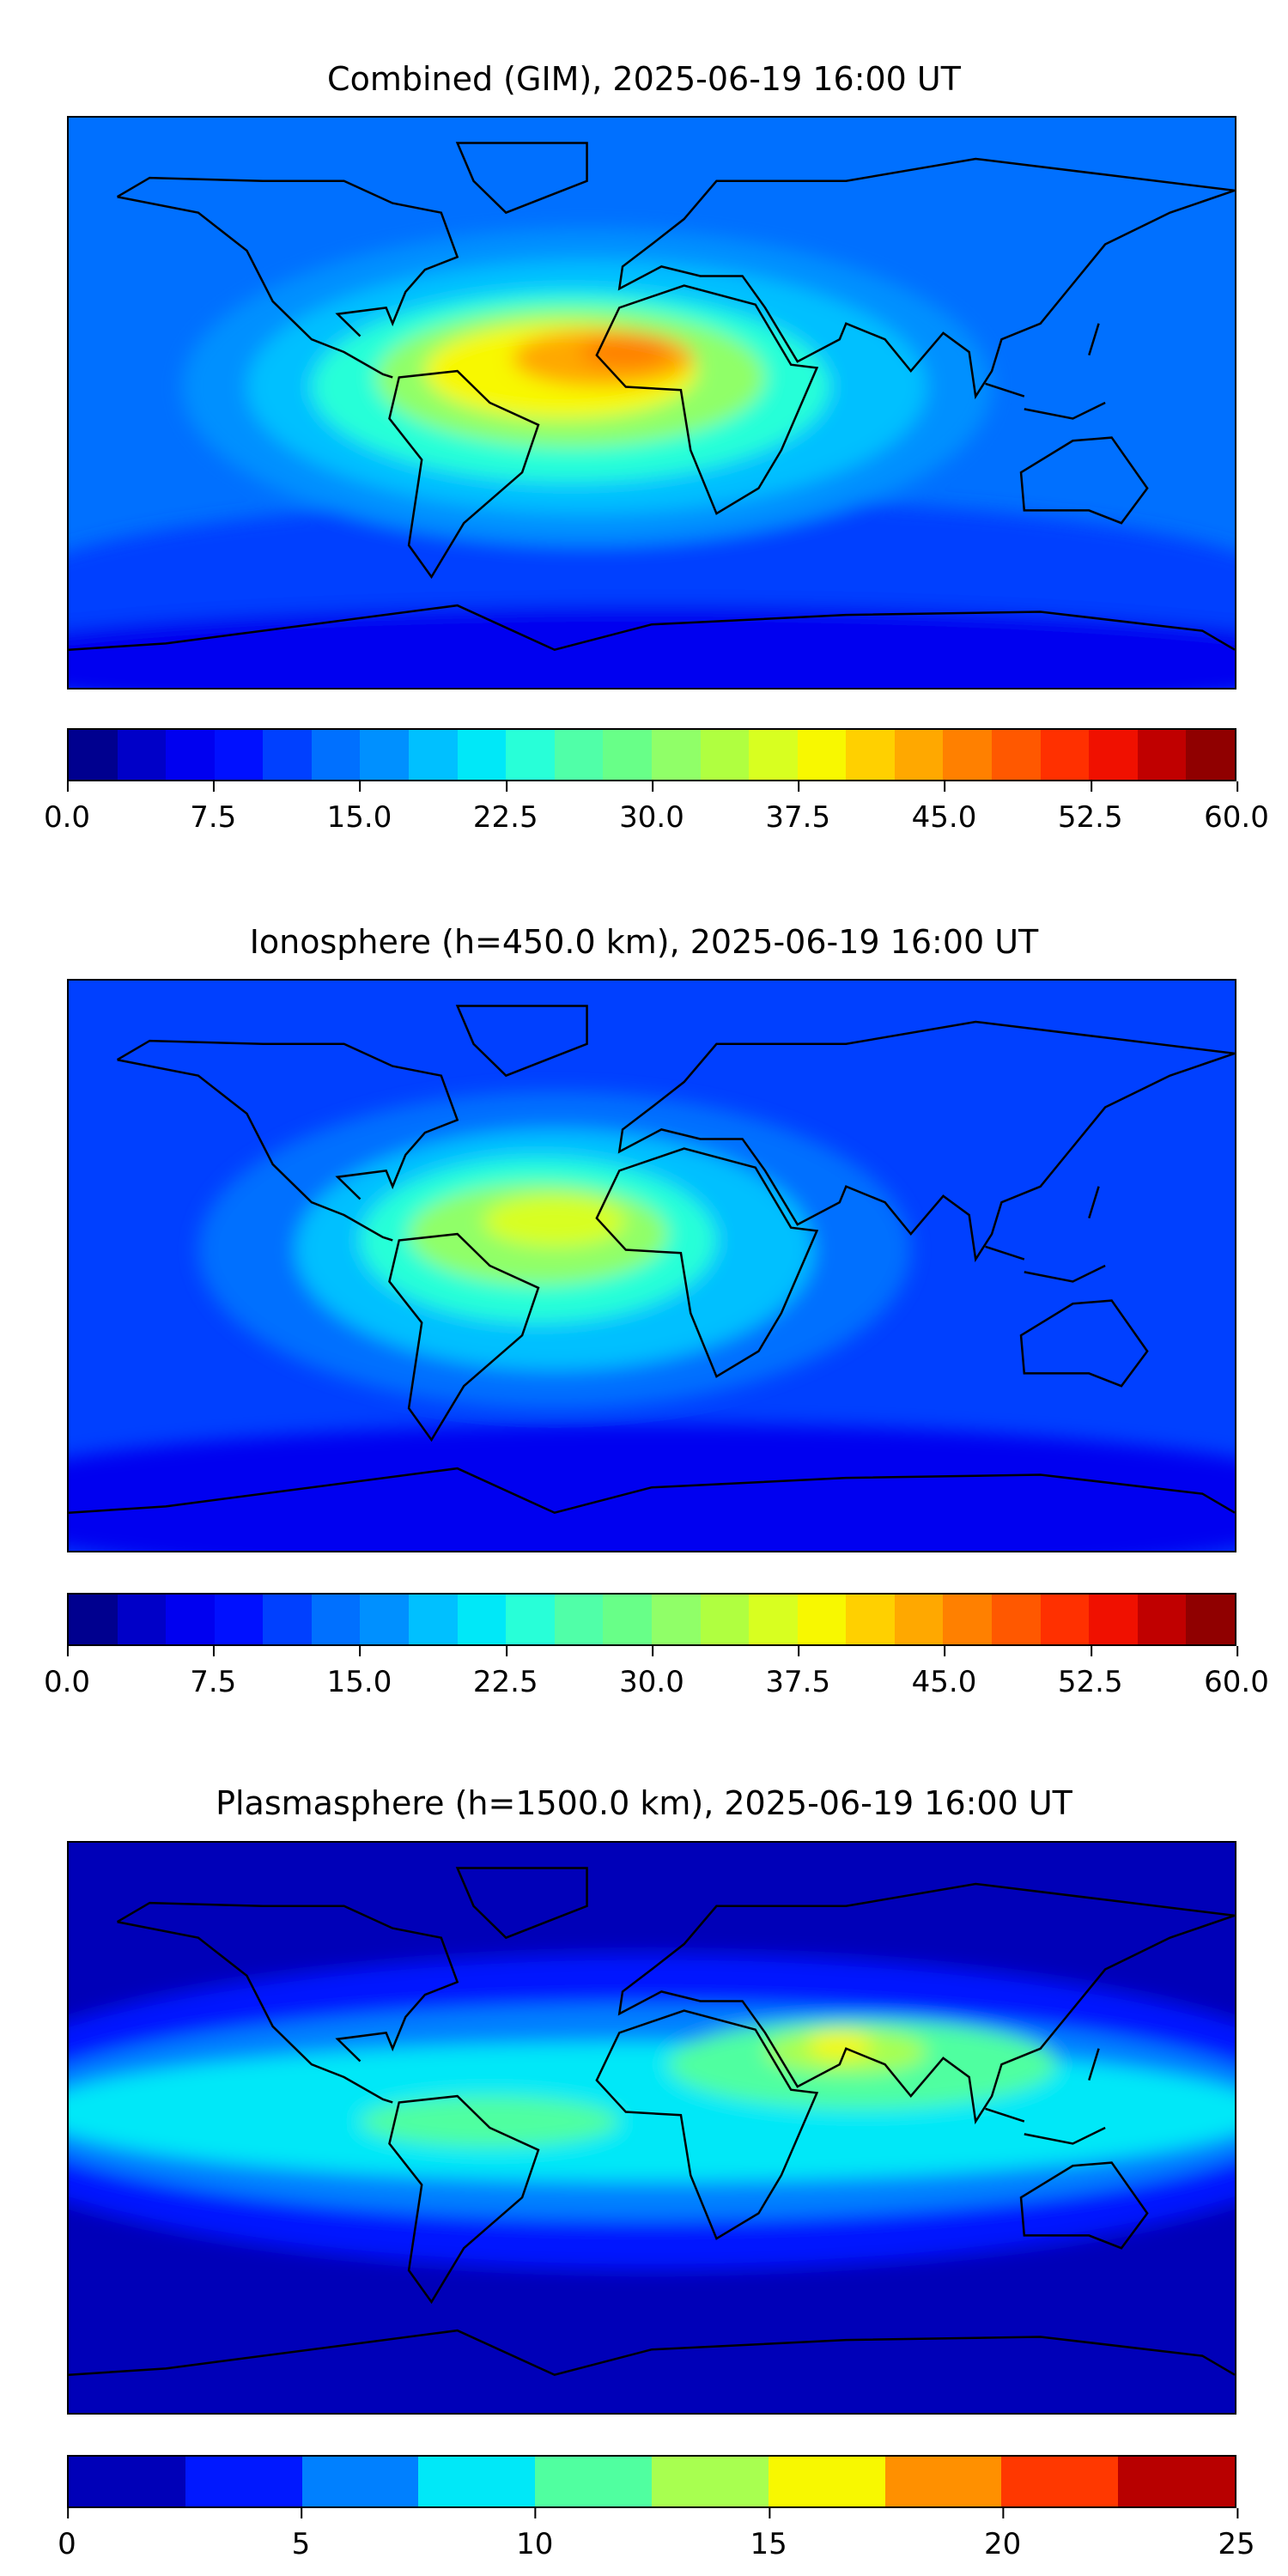  I want to click on colorbar-tick-label: 20, so click(1002, 2535).